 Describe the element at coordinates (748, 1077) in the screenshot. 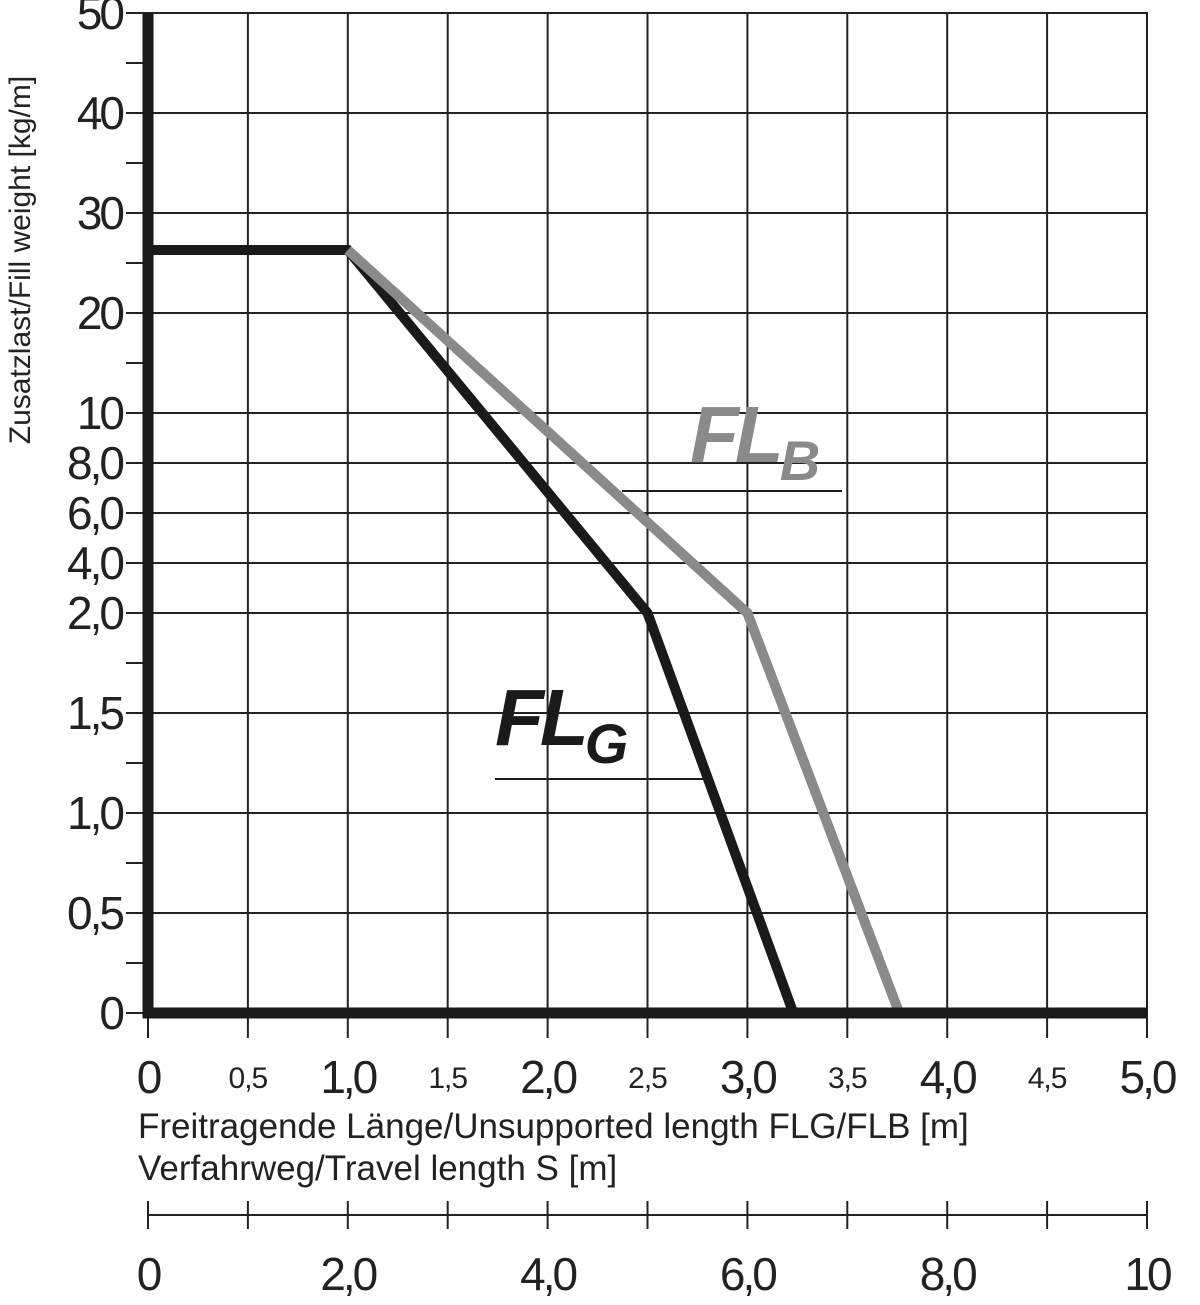

I see `x-tick-label: 3,0` at that location.